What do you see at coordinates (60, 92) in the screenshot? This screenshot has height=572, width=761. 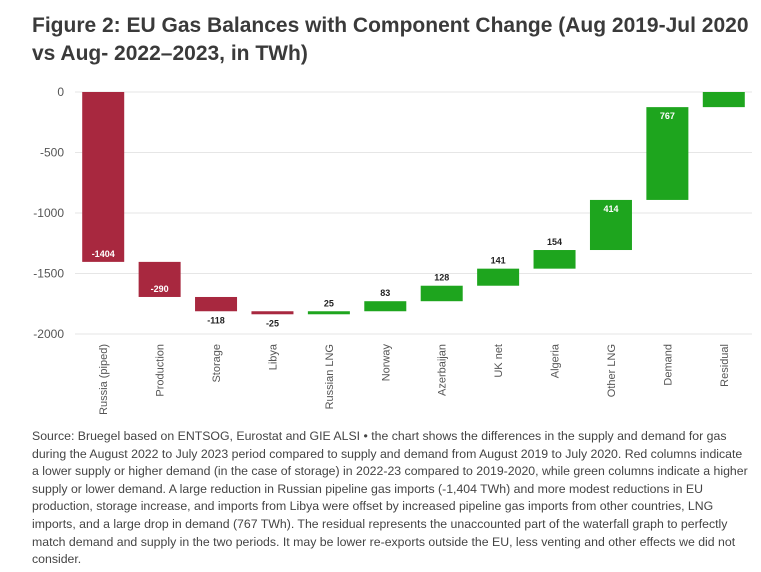 I see `y-tick-label: 0` at bounding box center [60, 92].